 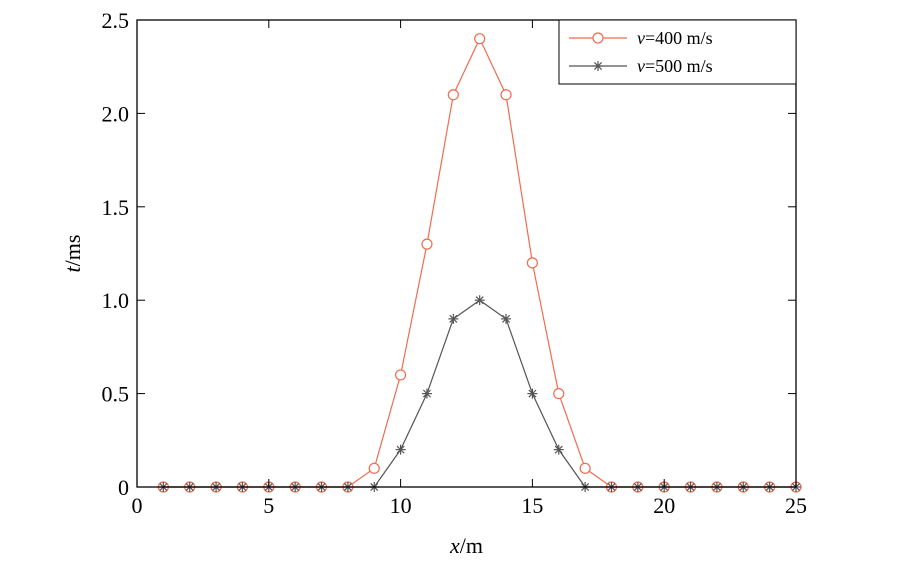 What do you see at coordinates (675, 38) in the screenshot?
I see `legend-label: v=400 m/s` at bounding box center [675, 38].